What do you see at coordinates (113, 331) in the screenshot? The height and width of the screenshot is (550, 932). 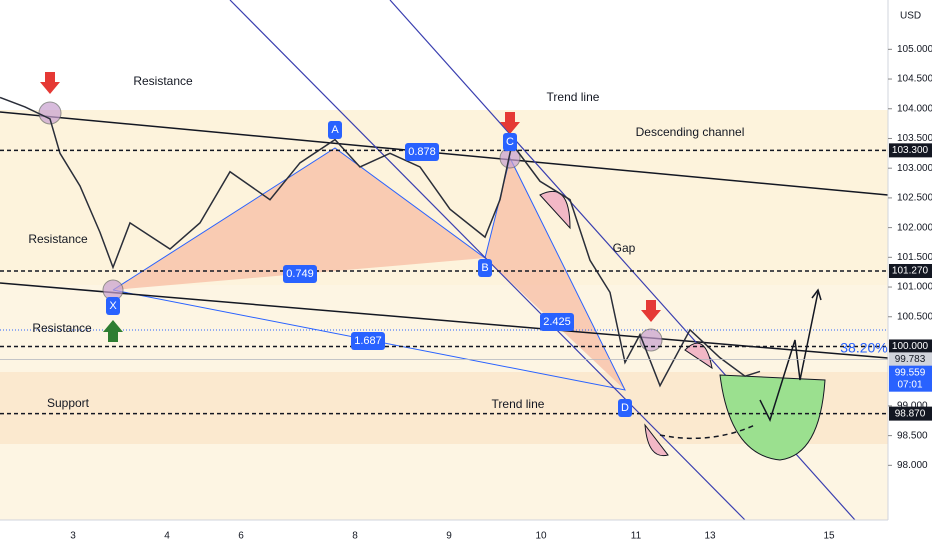 I see `up-arrow` at bounding box center [113, 331].